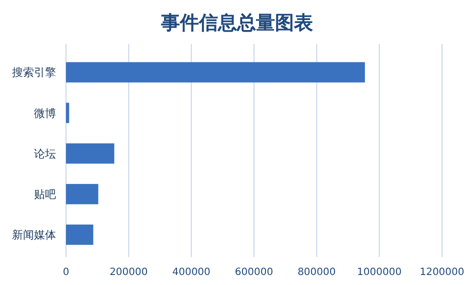 Image resolution: width=474 pixels, height=285 pixels. What do you see at coordinates (317, 272) in the screenshot?
I see `x-tick-label: 800000` at bounding box center [317, 272].